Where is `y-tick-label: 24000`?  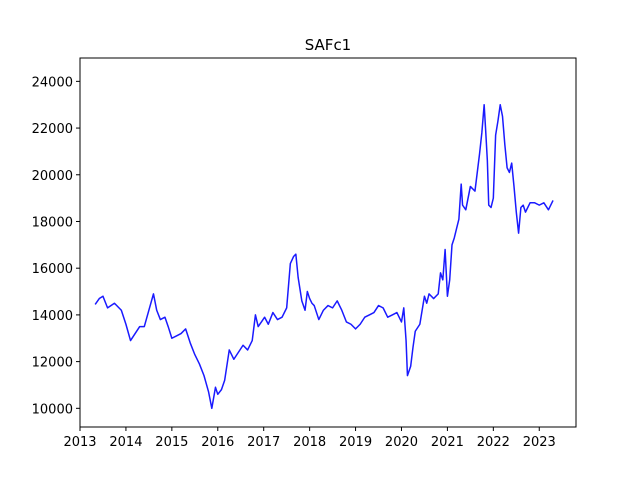 y-tick-label: 24000 is located at coordinates (52, 82).